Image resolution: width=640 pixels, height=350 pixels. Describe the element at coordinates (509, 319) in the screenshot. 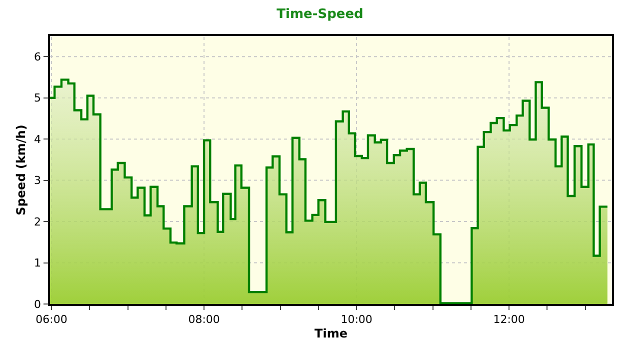

I see `x-tick-label: 12:00` at that location.